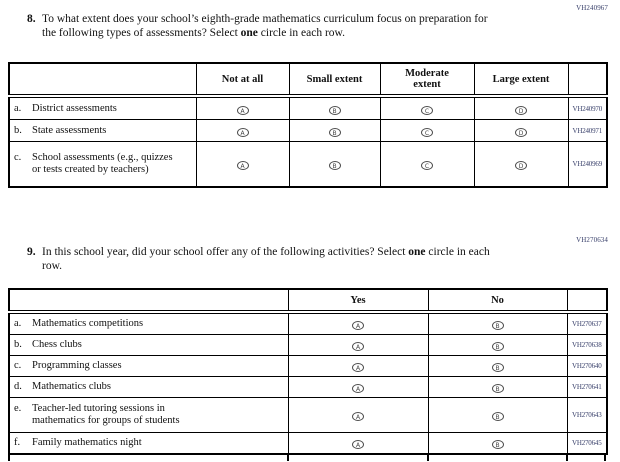 The image size is (620, 462). Describe the element at coordinates (77, 365) in the screenshot. I see `row-label: Programming classes` at that location.